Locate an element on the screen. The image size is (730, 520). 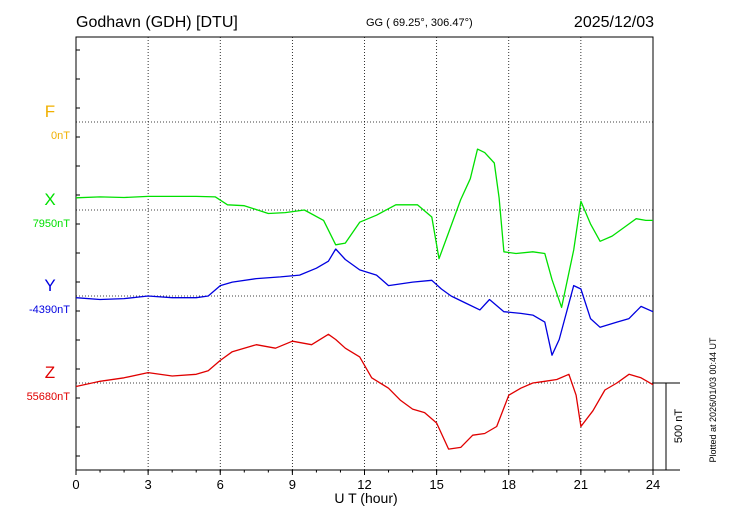
chart-date: 2025/12/03 is located at coordinates (614, 22).